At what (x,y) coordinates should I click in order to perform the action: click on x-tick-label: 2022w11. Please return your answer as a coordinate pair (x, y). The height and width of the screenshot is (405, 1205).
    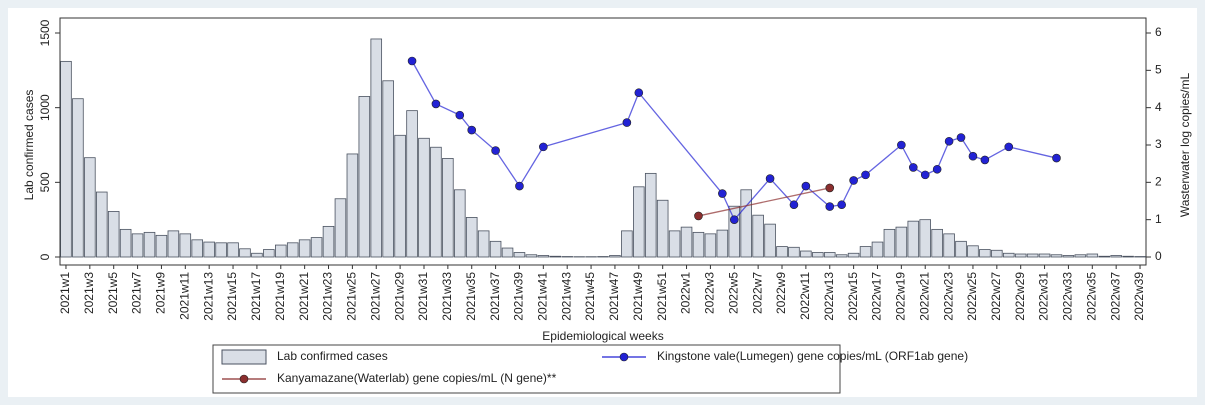
    Looking at the image, I should click on (805, 296).